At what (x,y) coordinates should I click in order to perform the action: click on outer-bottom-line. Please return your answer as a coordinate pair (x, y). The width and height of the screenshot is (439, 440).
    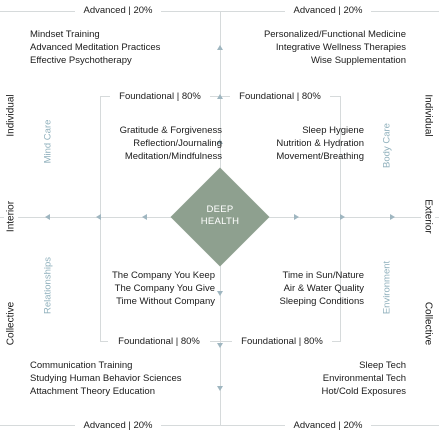
    Looking at the image, I should click on (219, 425).